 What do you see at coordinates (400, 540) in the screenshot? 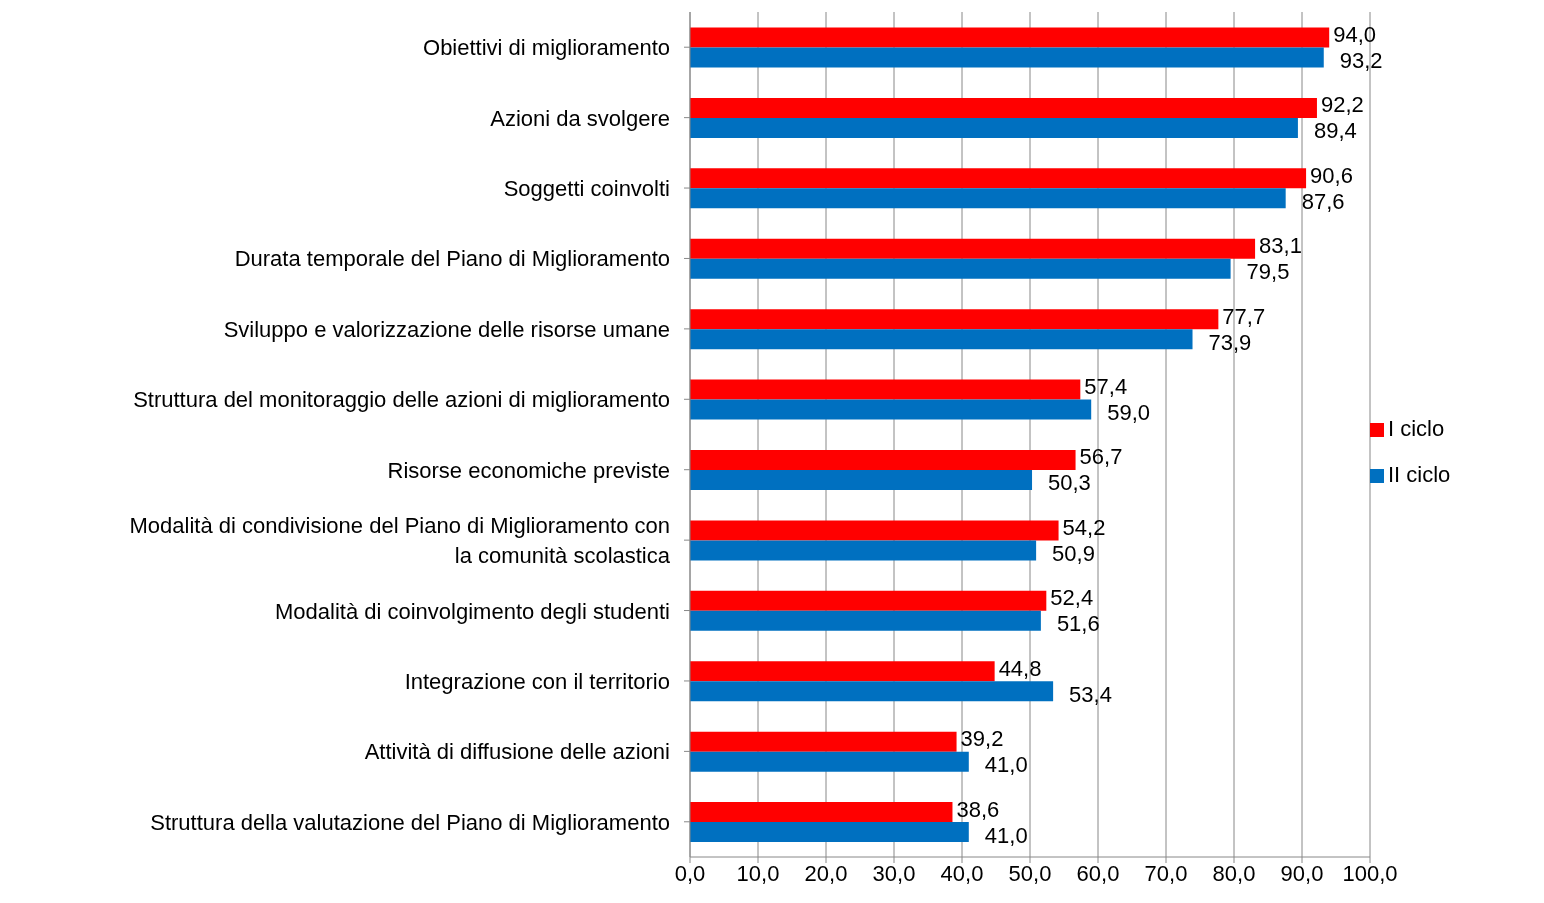
I see `y-tick-label: Modalità di condivisione del Piano di Miglioramento con la comunità scolastica` at bounding box center [400, 540].